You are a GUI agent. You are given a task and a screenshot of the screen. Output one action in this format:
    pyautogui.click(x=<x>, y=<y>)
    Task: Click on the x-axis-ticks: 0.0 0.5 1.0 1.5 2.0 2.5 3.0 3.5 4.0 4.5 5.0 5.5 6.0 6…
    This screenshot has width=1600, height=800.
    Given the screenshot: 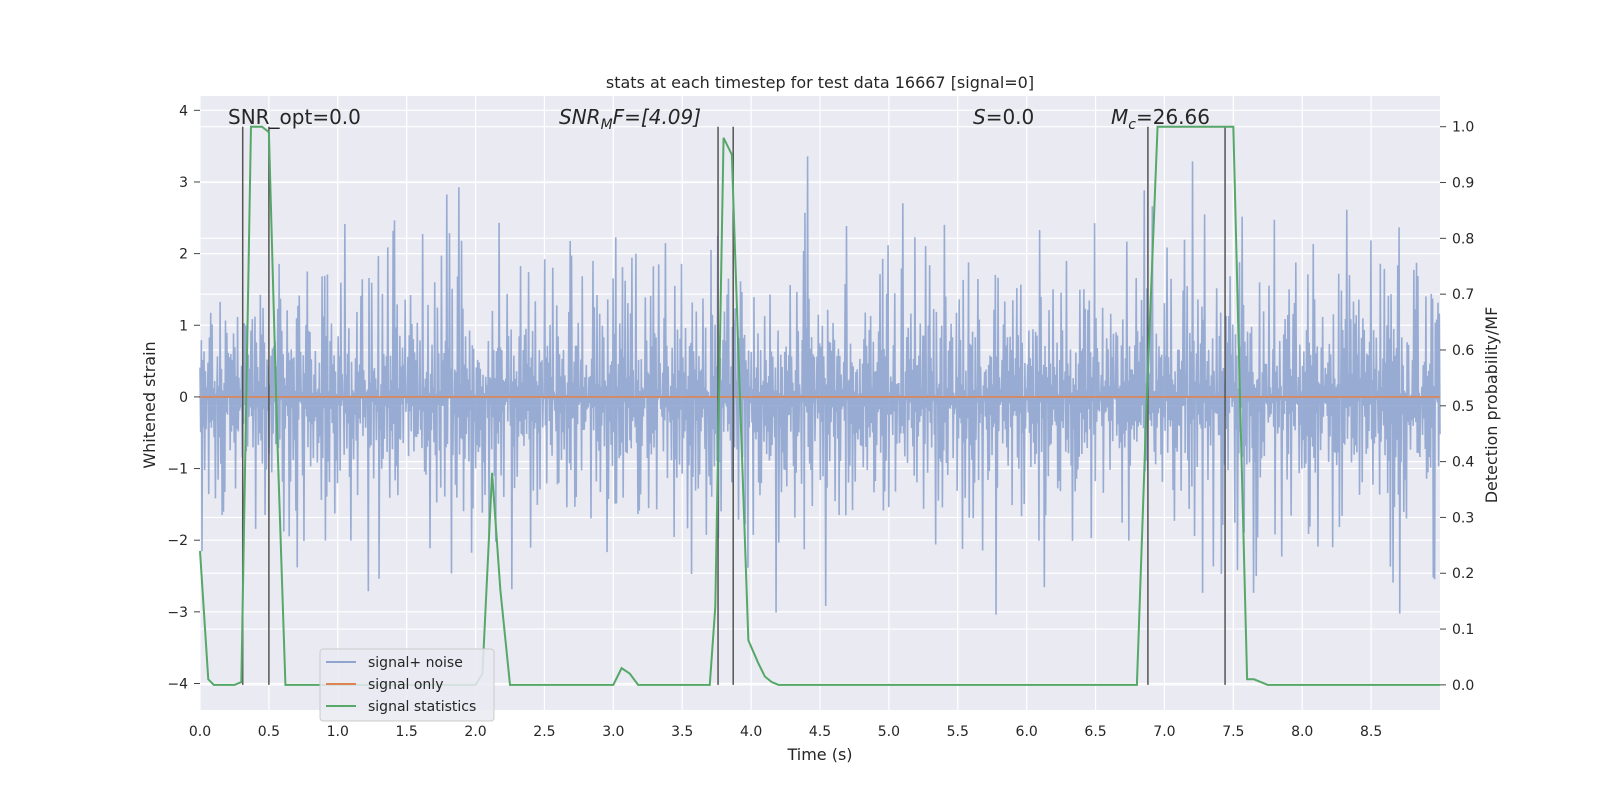 What is the action you would take?
    pyautogui.click(x=785, y=732)
    